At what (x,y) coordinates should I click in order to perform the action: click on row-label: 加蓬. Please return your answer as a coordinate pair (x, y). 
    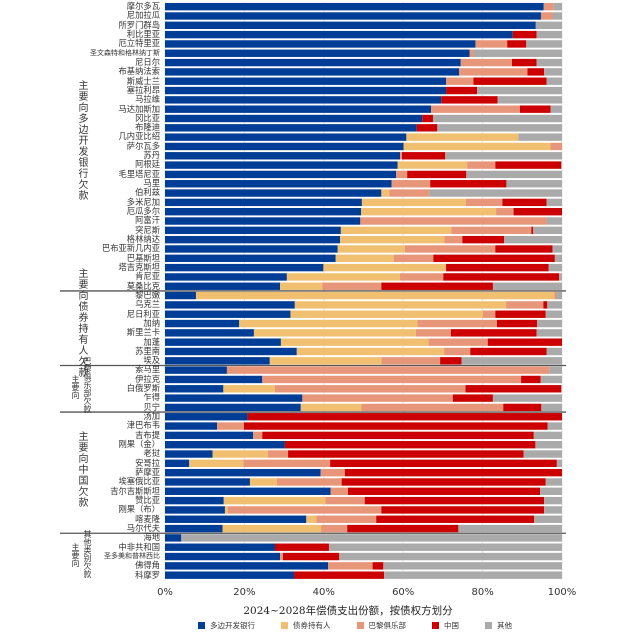
    Looking at the image, I should click on (151, 341).